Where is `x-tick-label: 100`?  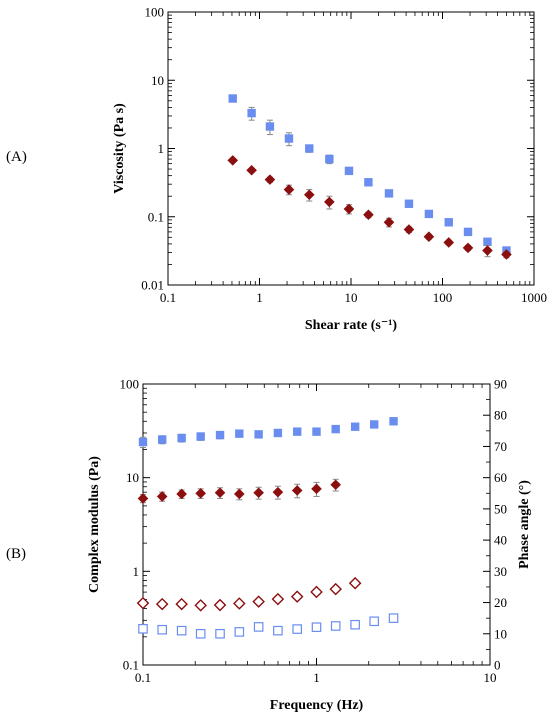
x-tick-label: 100 is located at coordinates (443, 297).